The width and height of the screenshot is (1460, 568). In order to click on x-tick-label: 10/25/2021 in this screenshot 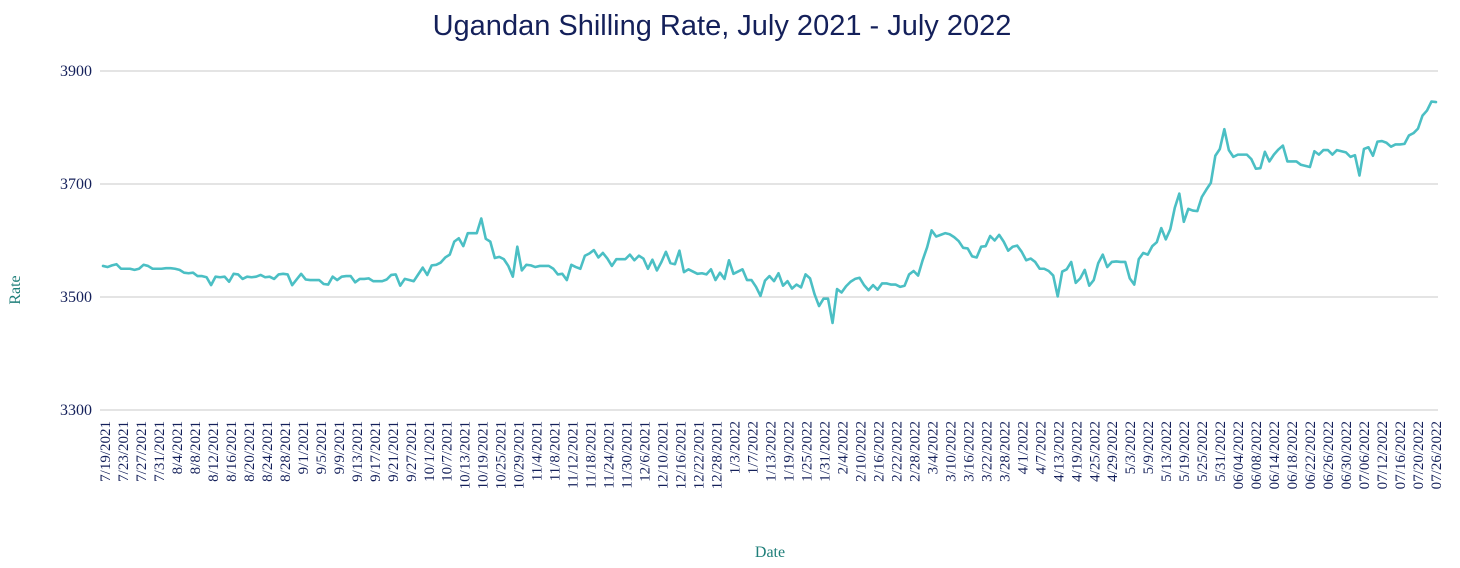, I will do `click(502, 455)`.